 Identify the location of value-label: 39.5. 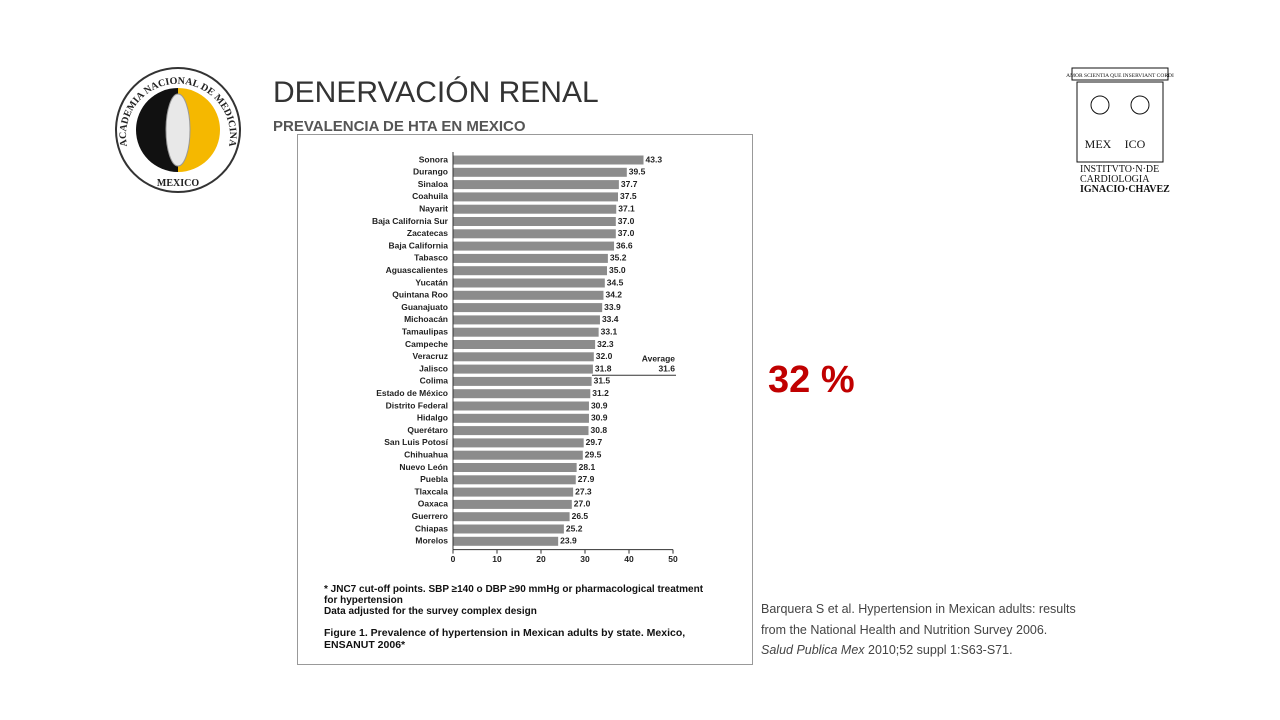
(637, 172).